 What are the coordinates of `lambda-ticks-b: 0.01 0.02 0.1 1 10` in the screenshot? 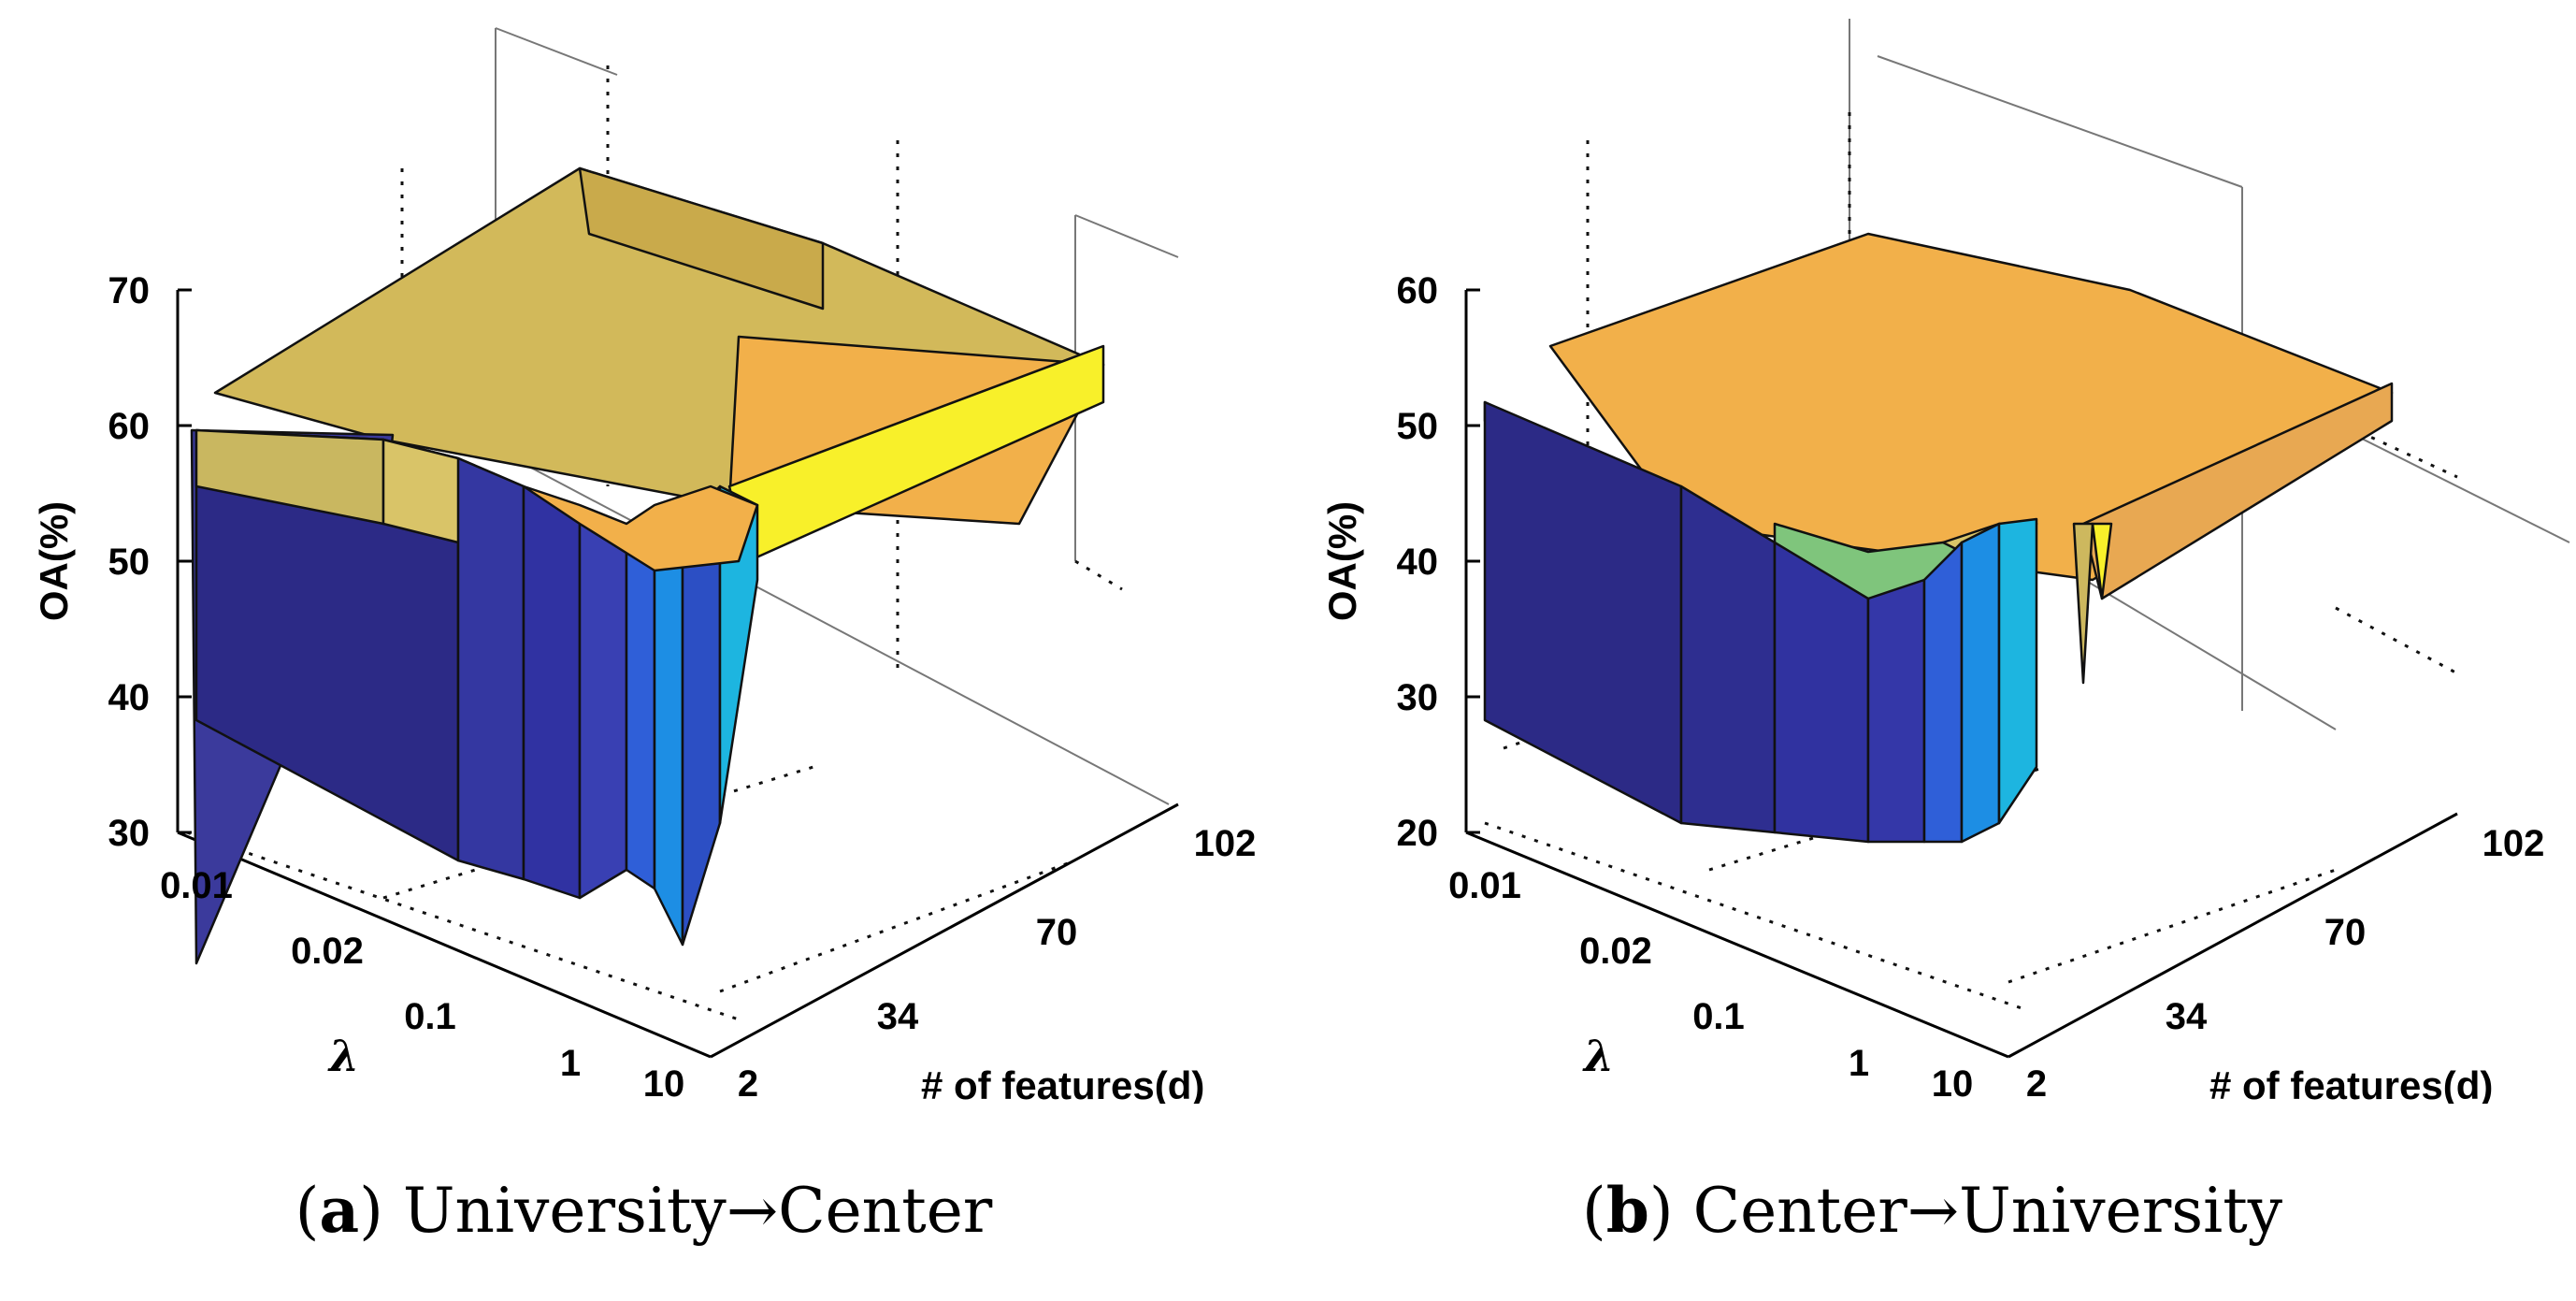 It's located at (1711, 984).